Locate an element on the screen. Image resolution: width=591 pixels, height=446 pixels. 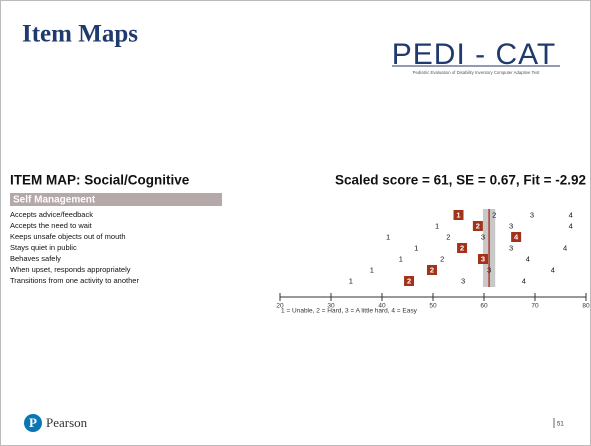
item-label: Keeps unsafe objects out of mouth is located at coordinates (68, 236).